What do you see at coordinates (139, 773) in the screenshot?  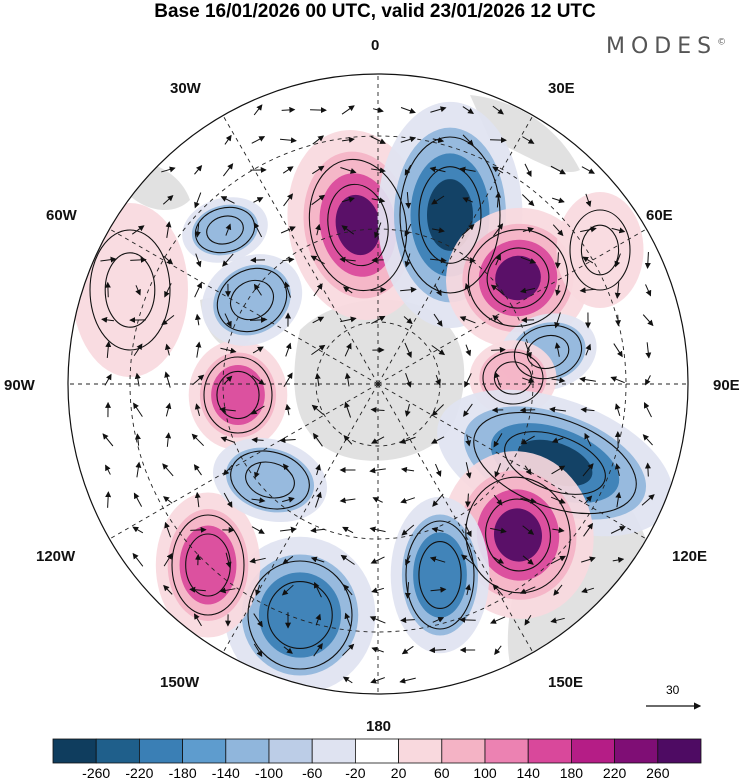 I see `colorbar-tick-label: -220` at bounding box center [139, 773].